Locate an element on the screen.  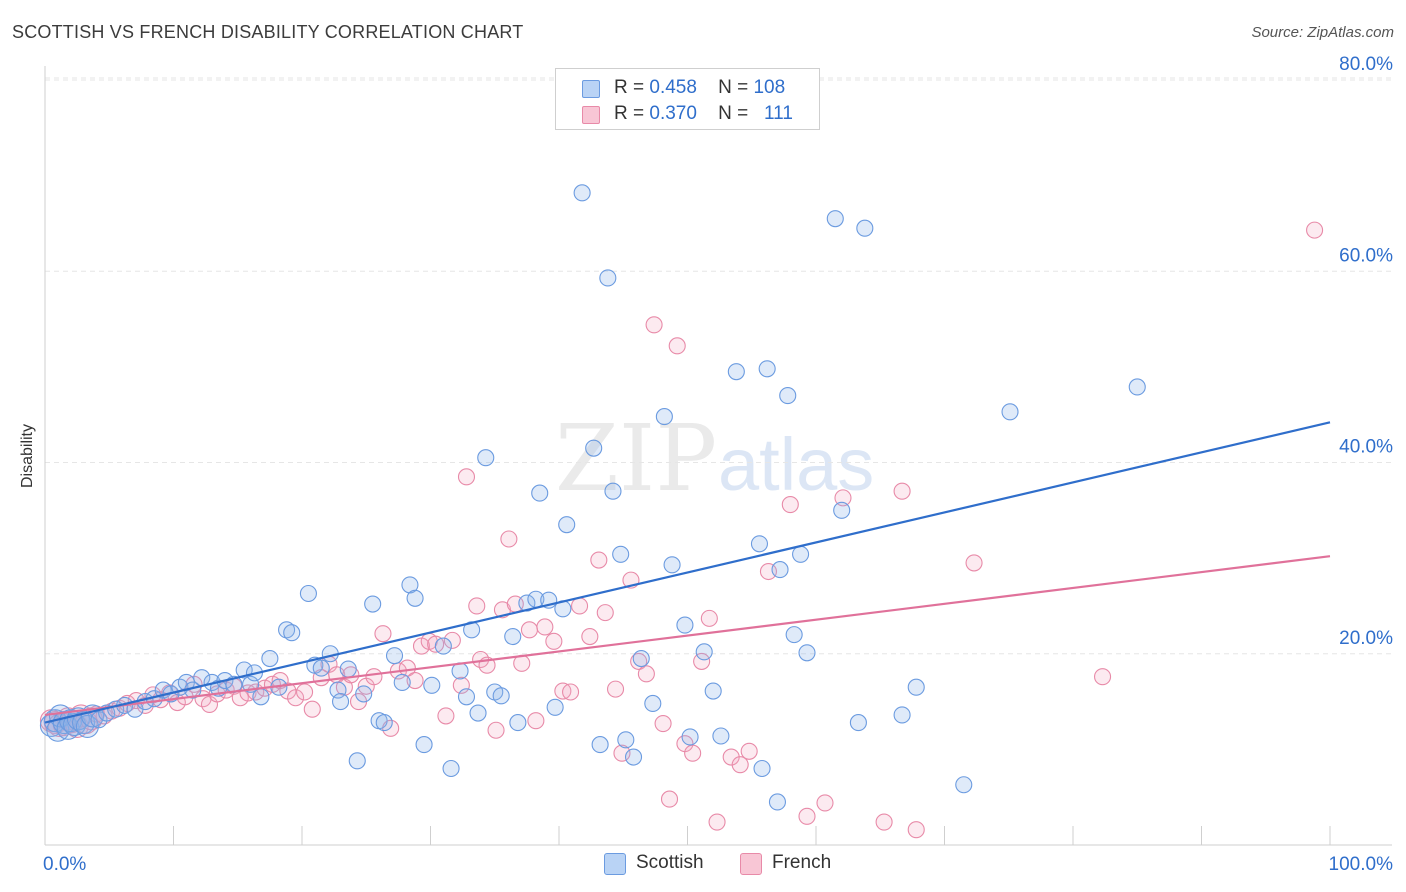
y-tick-label-2: 60.0% is located at coordinates (1366, 255).